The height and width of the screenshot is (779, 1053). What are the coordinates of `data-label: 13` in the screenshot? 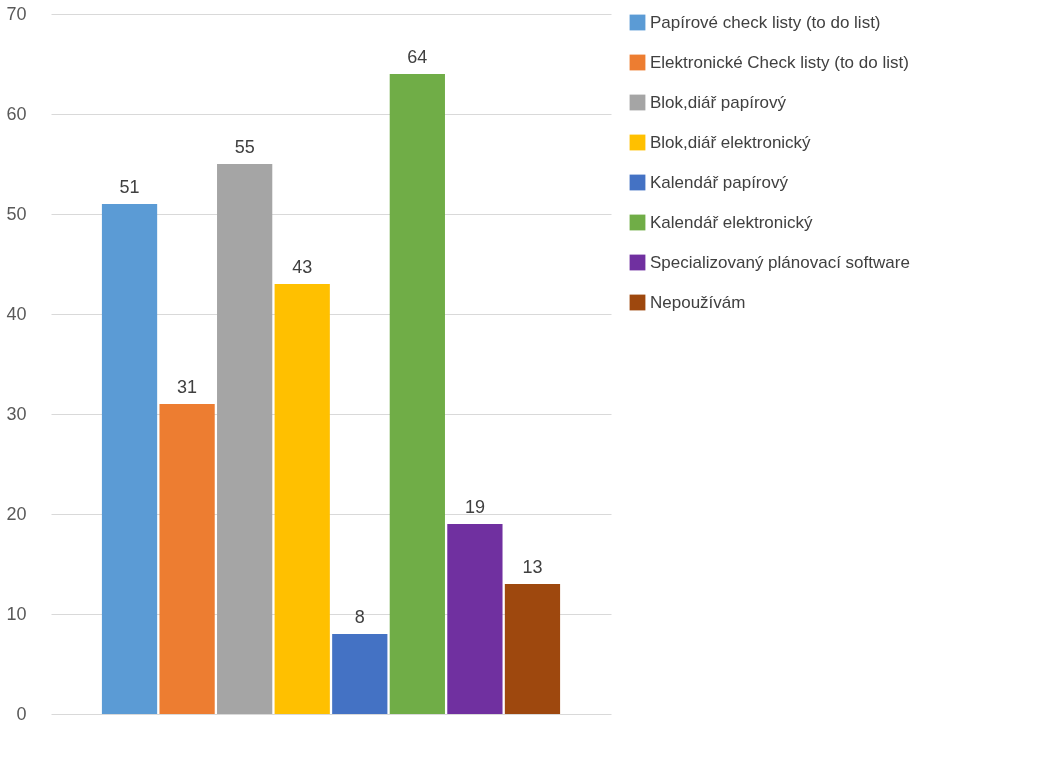 It's located at (532, 567).